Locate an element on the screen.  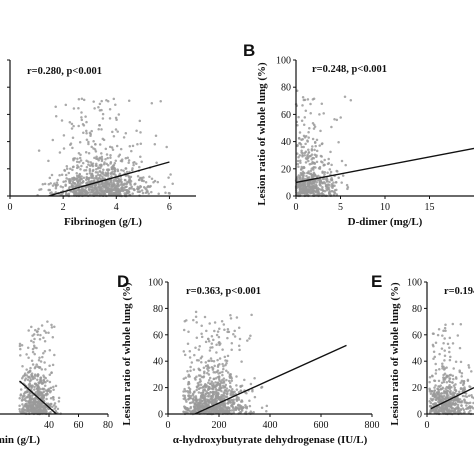
x-axis-title: α-hydroxybutyrate dehydrogenase (IU/L) is located at coordinates (270, 440).